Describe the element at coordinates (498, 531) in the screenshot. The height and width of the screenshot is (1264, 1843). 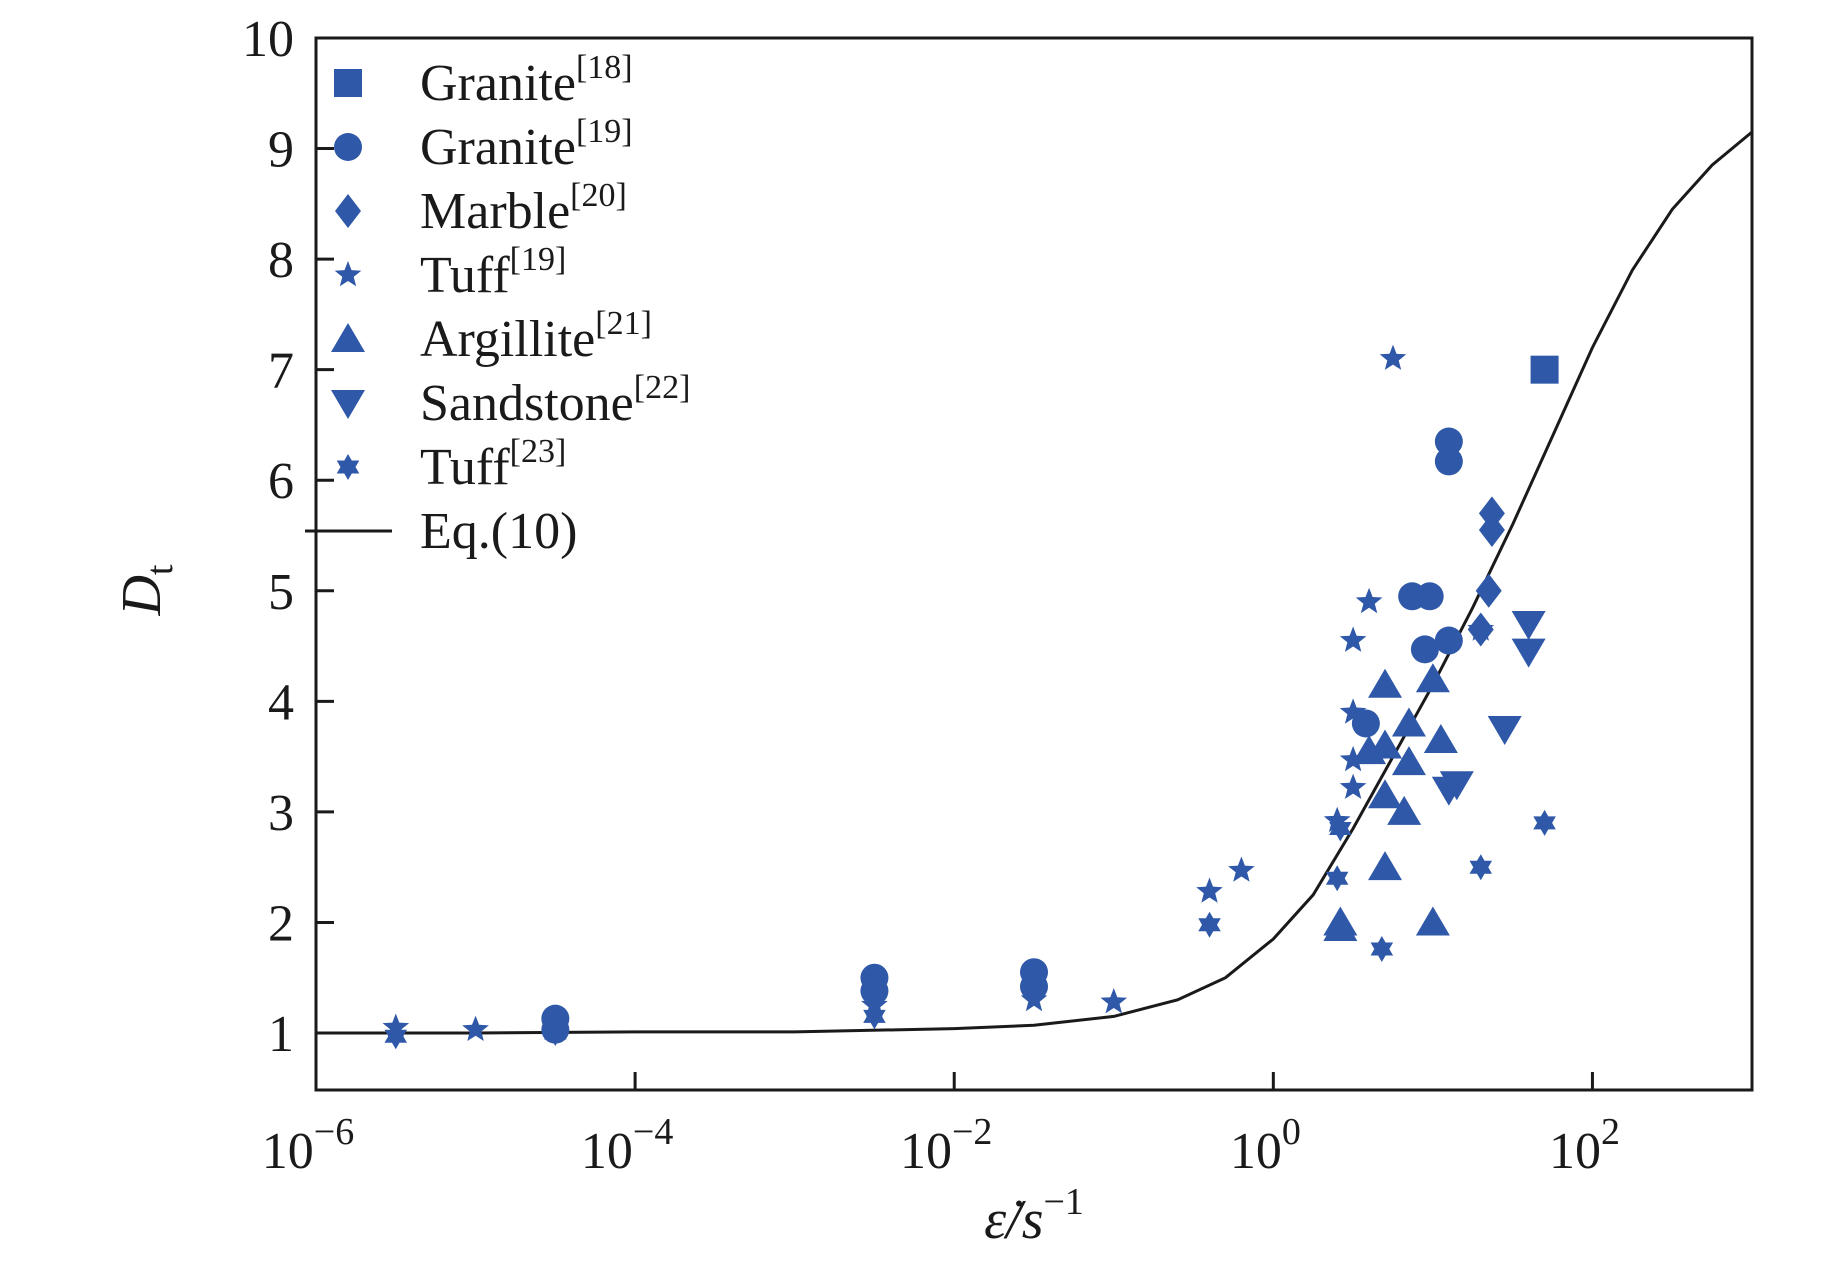
I see `legend-label: Eq.(10)` at that location.